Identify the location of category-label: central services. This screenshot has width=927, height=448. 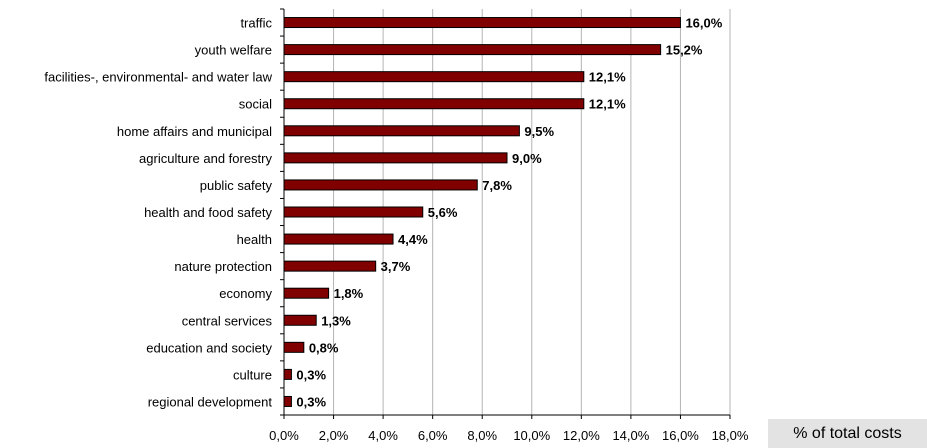
(227, 320).